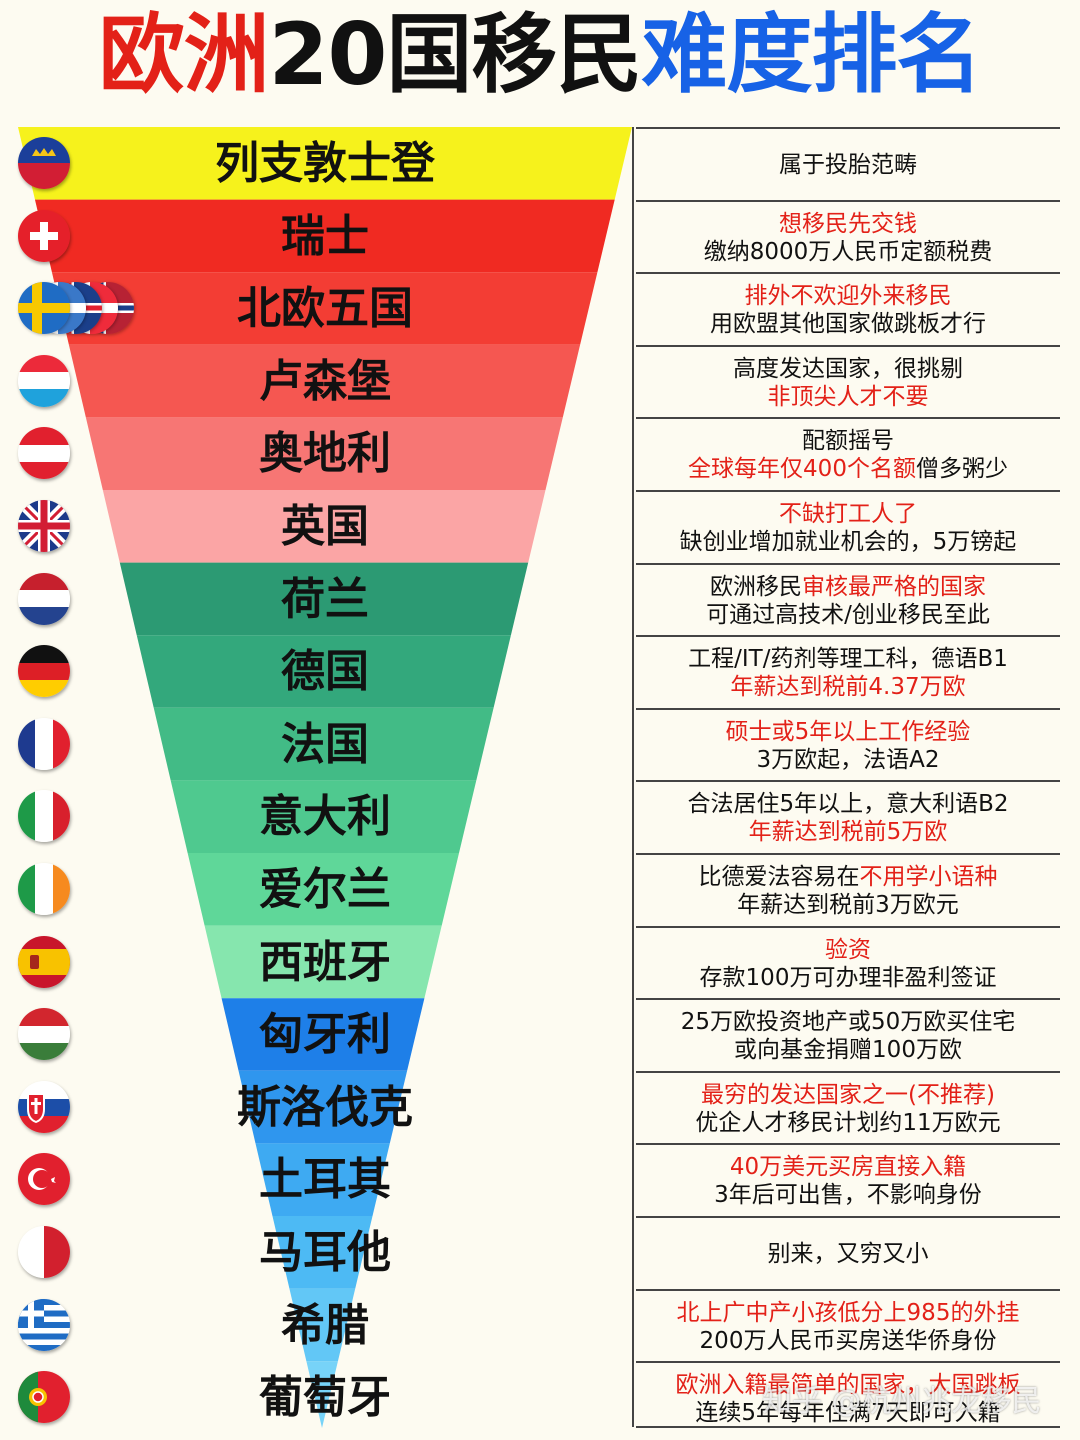 Image resolution: width=1080 pixels, height=1440 pixels. I want to click on country-note: 欧洲移民审核最严格的国家 可通过高技术/创业移民至此, so click(848, 599).